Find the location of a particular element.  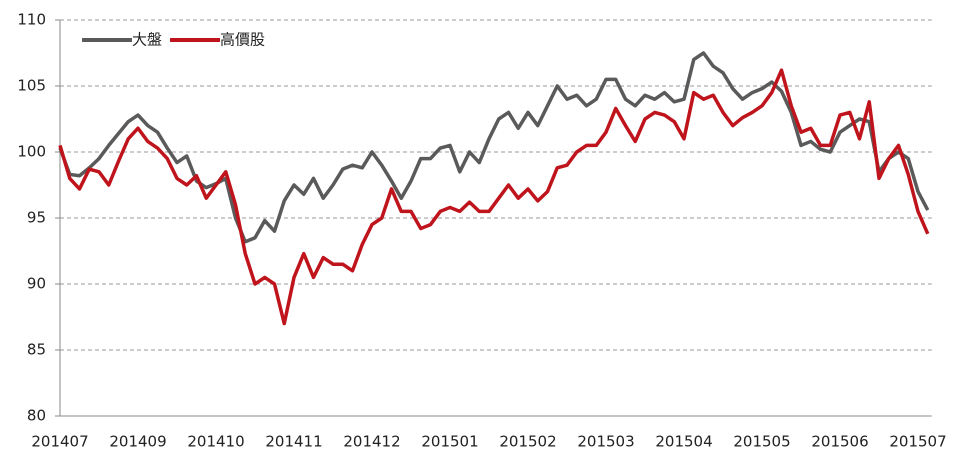

x-tick-label: 201409 is located at coordinates (137, 442).